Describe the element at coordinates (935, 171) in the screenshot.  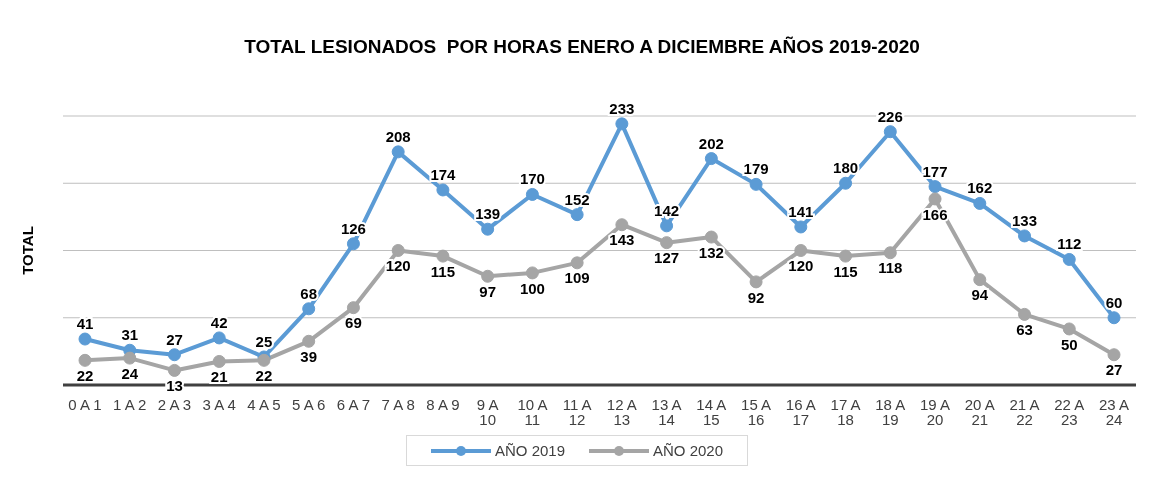
I see `data-label: 177` at that location.